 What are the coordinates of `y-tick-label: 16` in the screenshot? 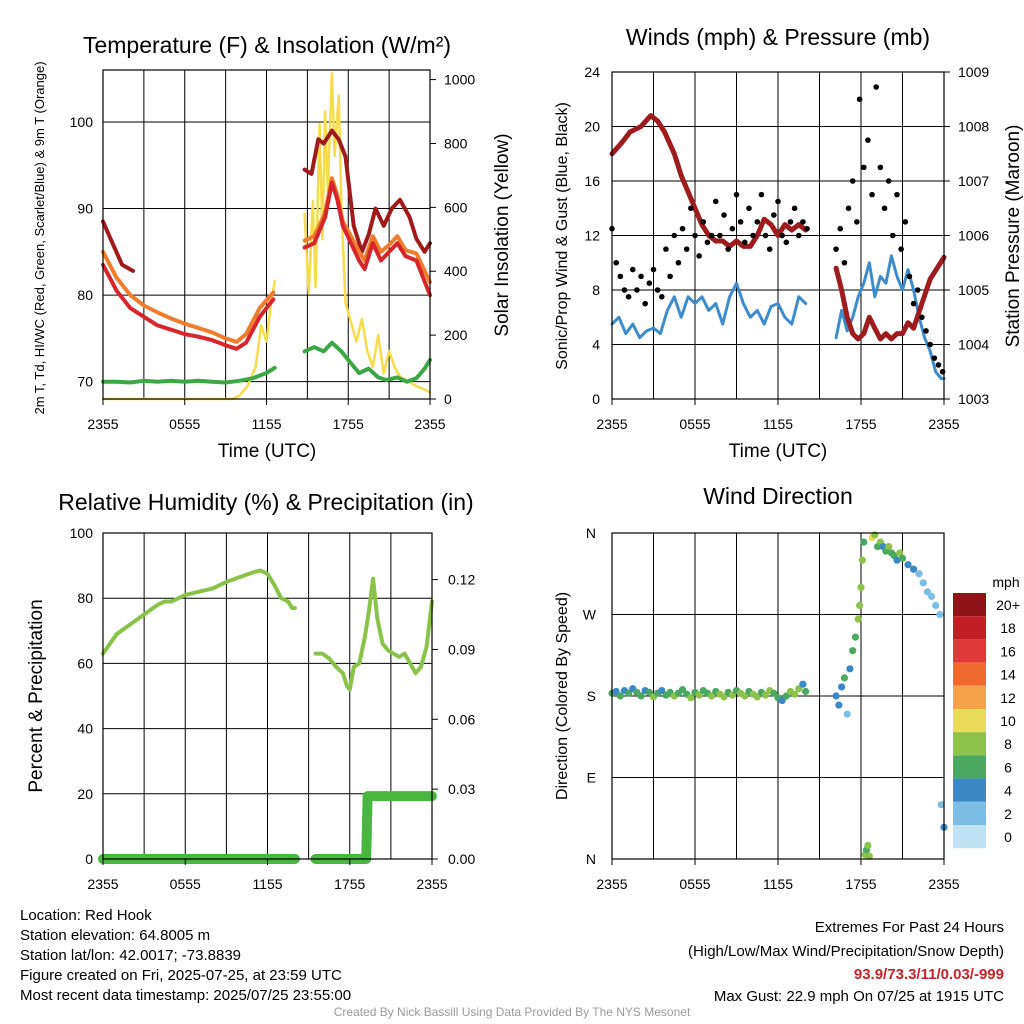 It's located at (592, 181).